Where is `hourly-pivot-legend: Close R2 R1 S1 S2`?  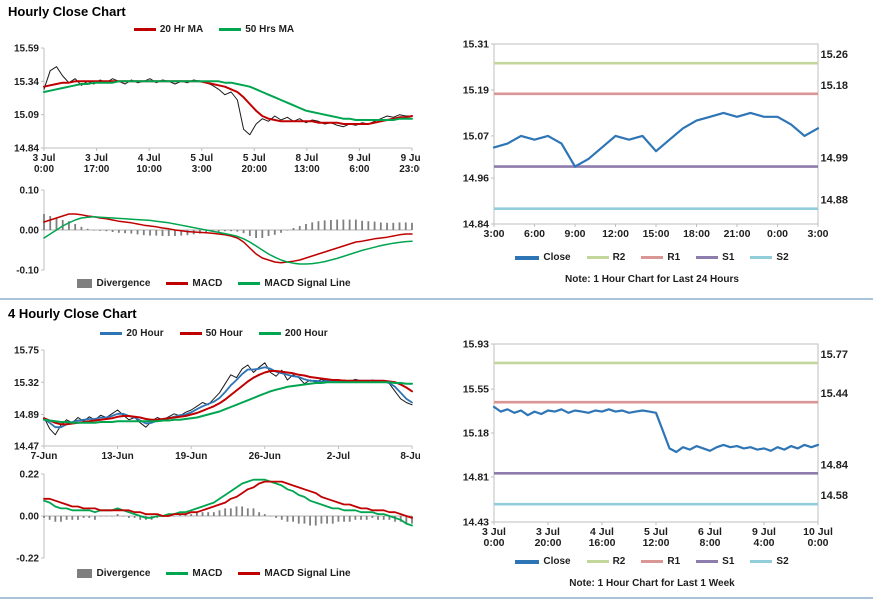 hourly-pivot-legend: Close R2 R1 S1 S2 is located at coordinates (652, 257).